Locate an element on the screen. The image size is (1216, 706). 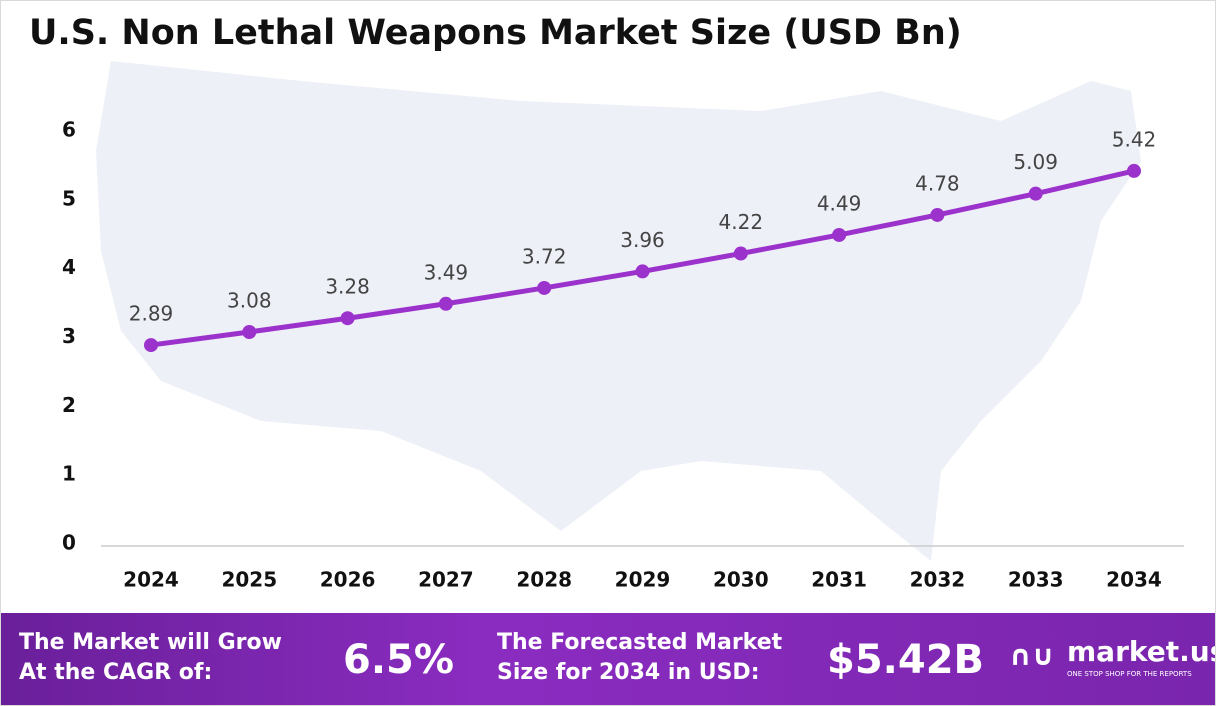
x-tick-label: 2030 is located at coordinates (741, 580).